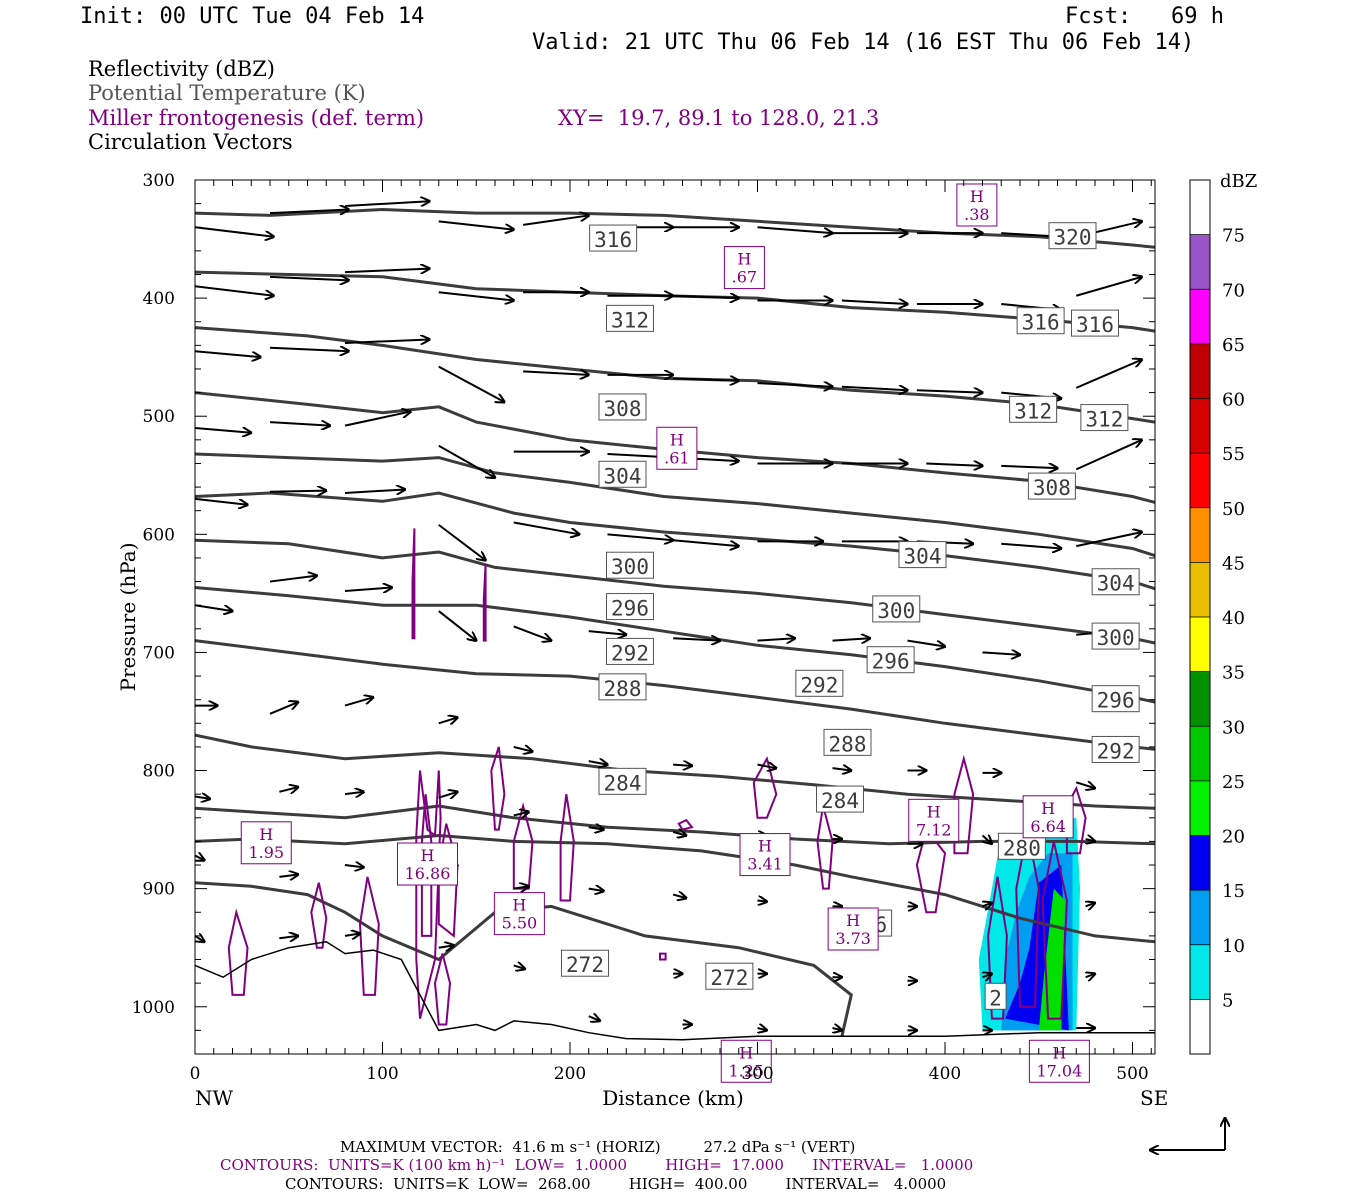  What do you see at coordinates (159, 890) in the screenshot?
I see `y-tick-label: 900` at bounding box center [159, 890].